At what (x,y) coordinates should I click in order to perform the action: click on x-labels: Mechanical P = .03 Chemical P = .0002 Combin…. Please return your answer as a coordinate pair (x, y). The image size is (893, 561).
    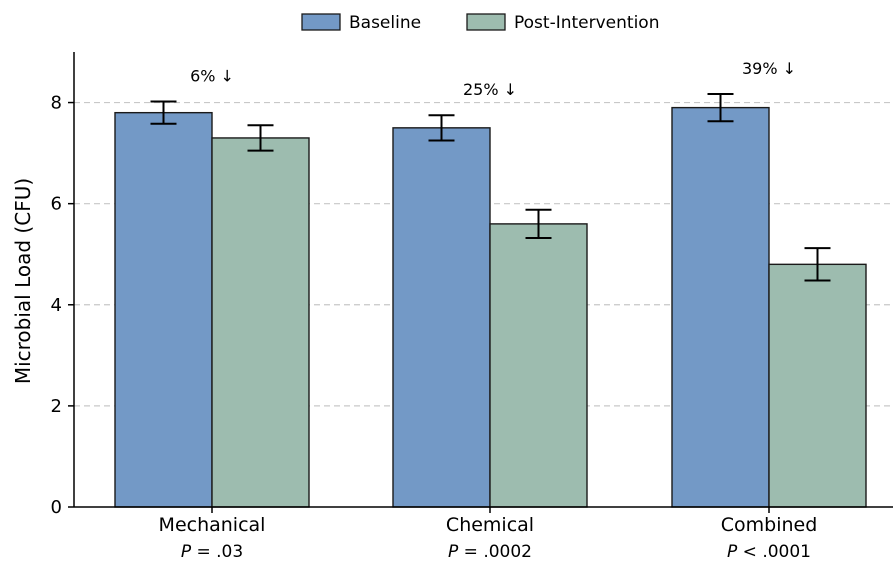
    Looking at the image, I should click on (488, 534).